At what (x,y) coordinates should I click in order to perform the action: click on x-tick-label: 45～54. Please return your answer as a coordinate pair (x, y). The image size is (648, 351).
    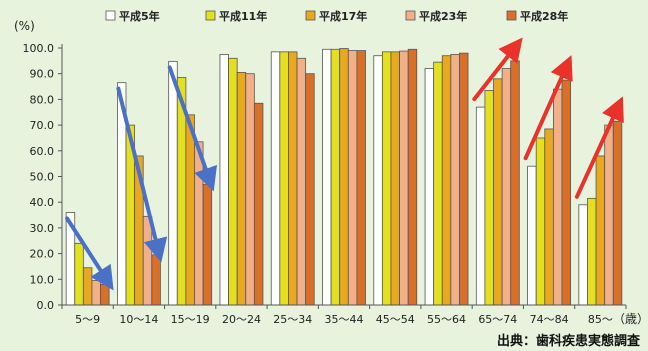
    Looking at the image, I should click on (395, 319).